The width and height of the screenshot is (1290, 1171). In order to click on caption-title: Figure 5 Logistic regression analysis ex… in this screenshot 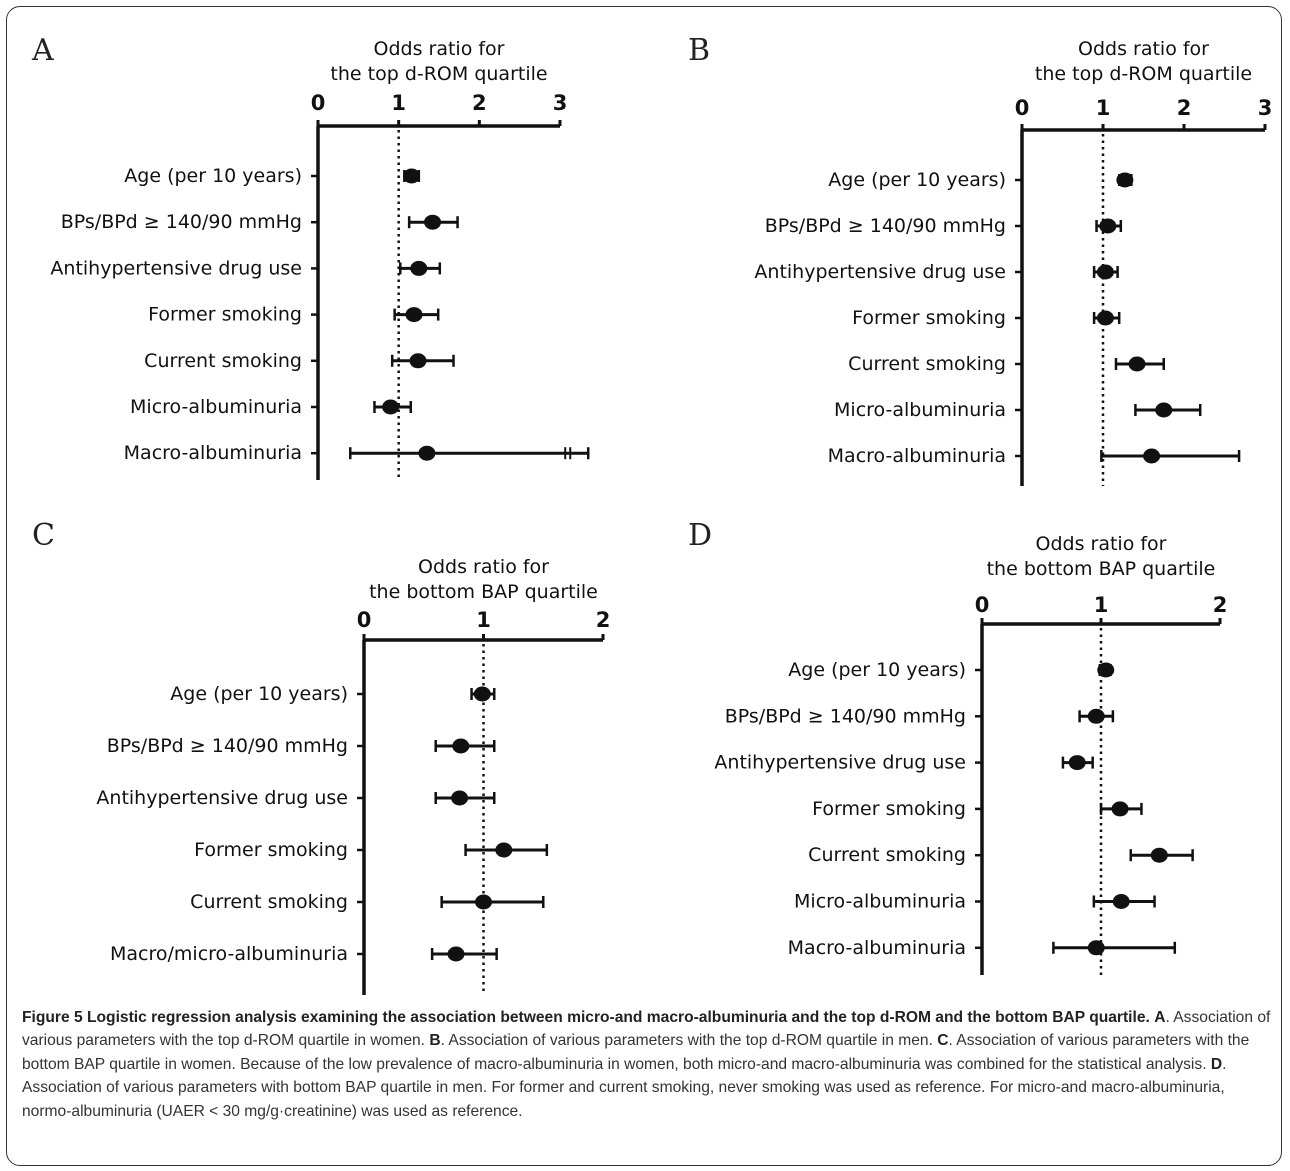, I will do `click(586, 1017)`.